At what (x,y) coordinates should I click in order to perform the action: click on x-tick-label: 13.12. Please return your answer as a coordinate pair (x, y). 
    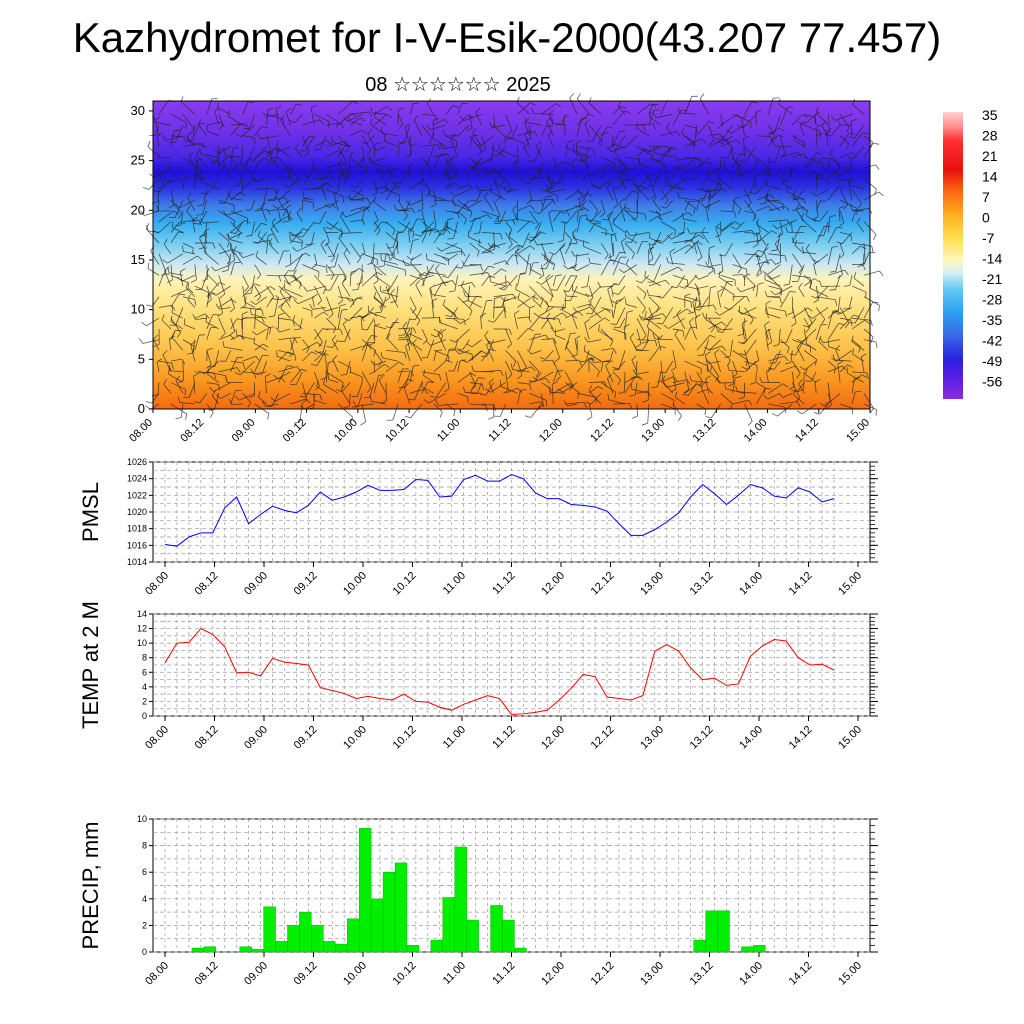
    Looking at the image, I should click on (702, 738).